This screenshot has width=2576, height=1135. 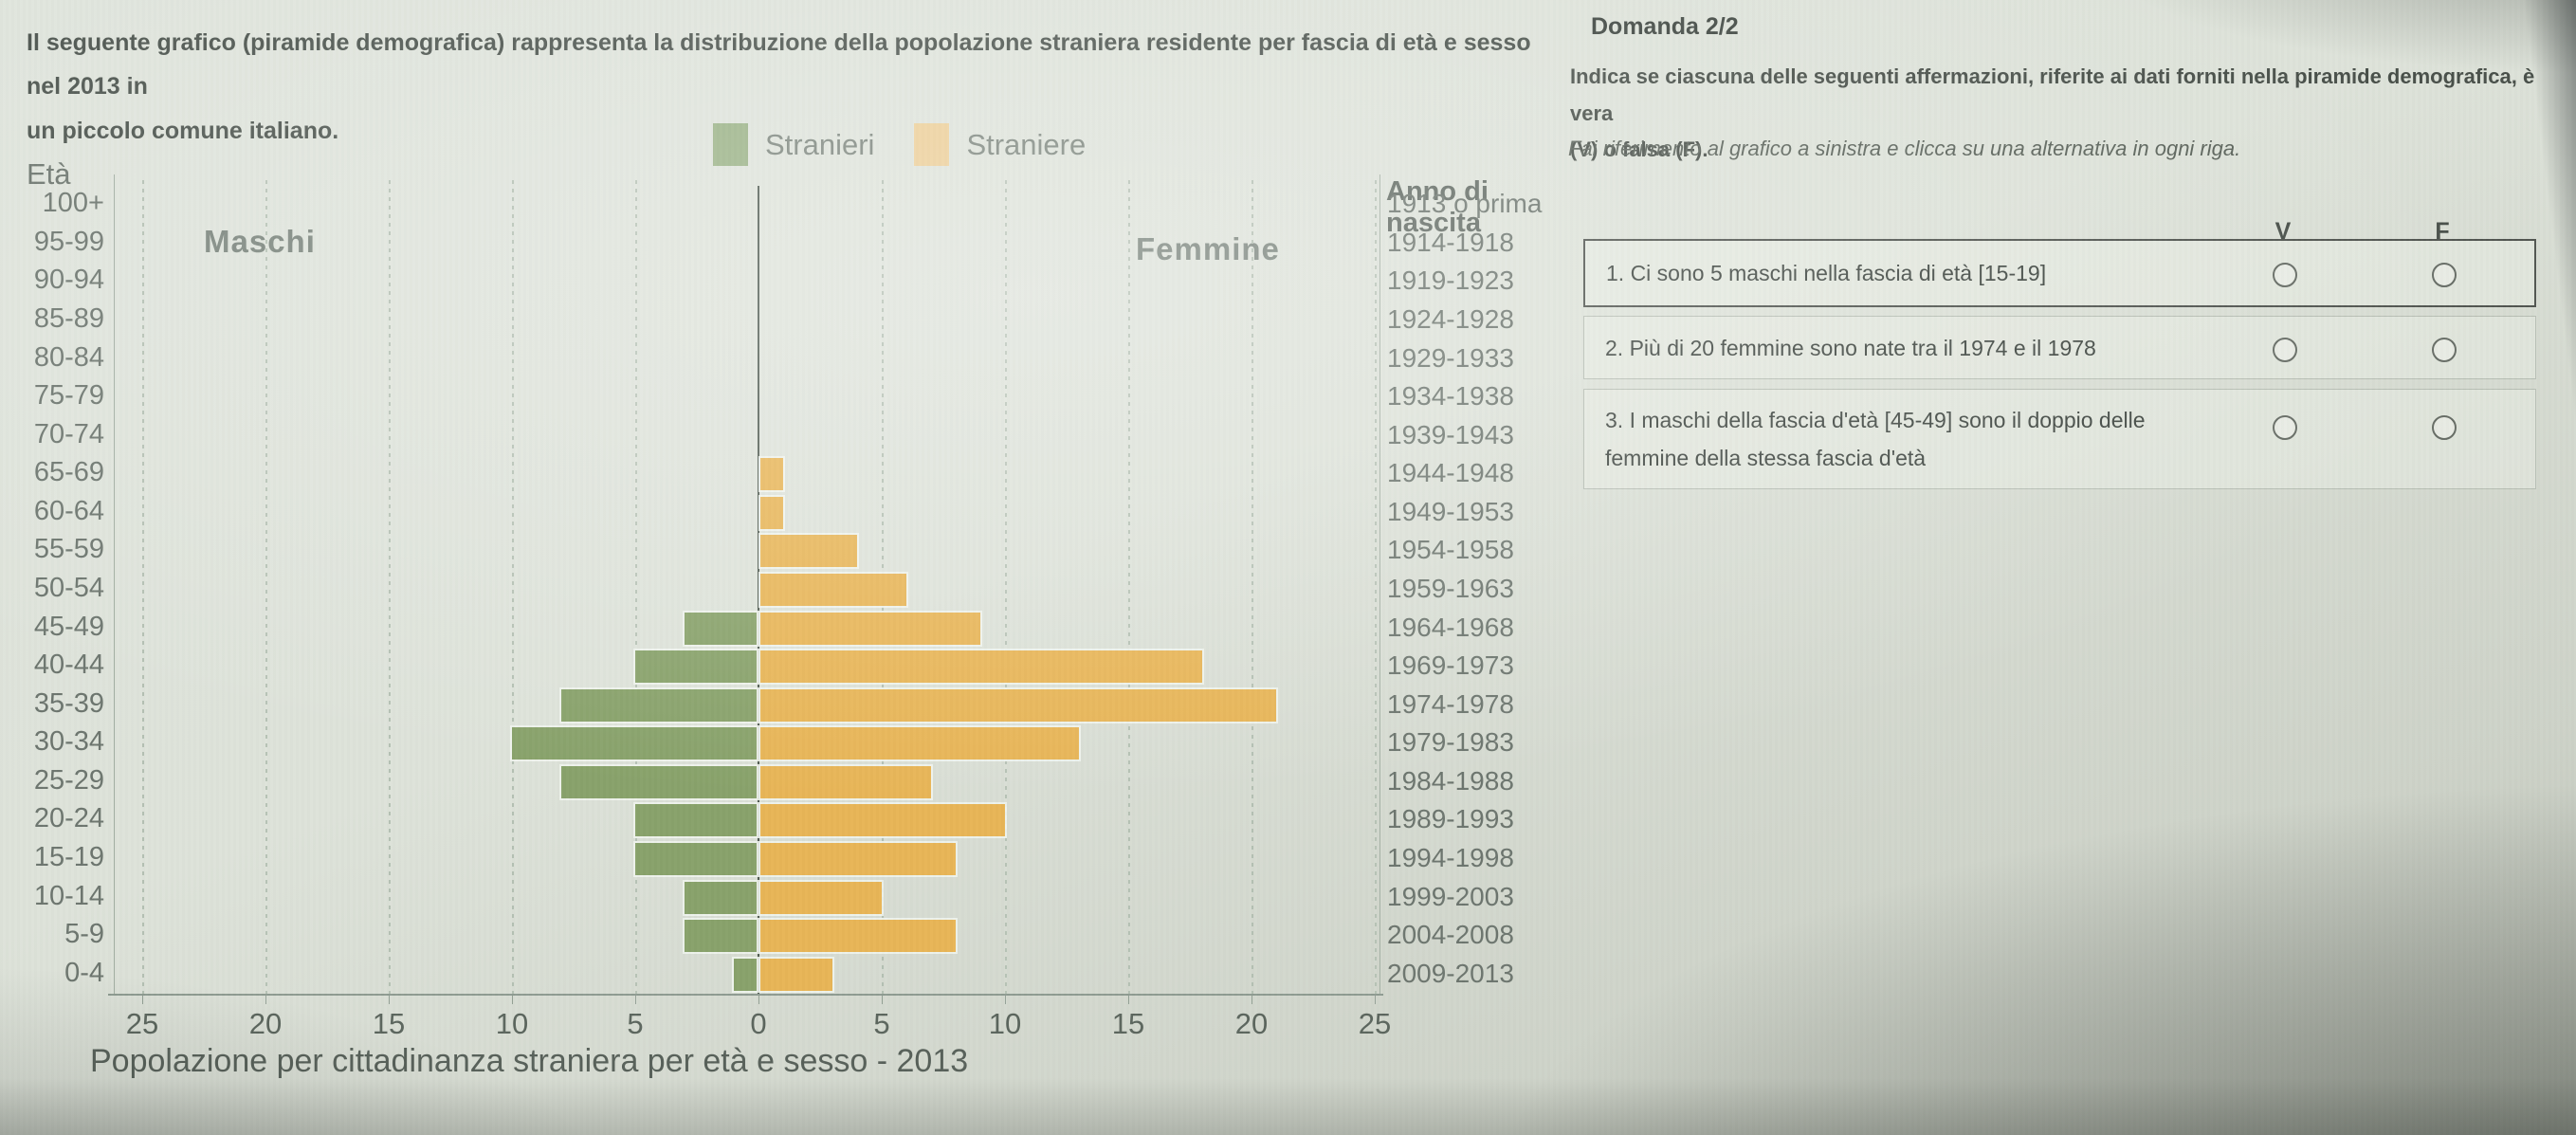 What do you see at coordinates (1450, 742) in the screenshot?
I see `birth-year-label: 1979-1983` at bounding box center [1450, 742].